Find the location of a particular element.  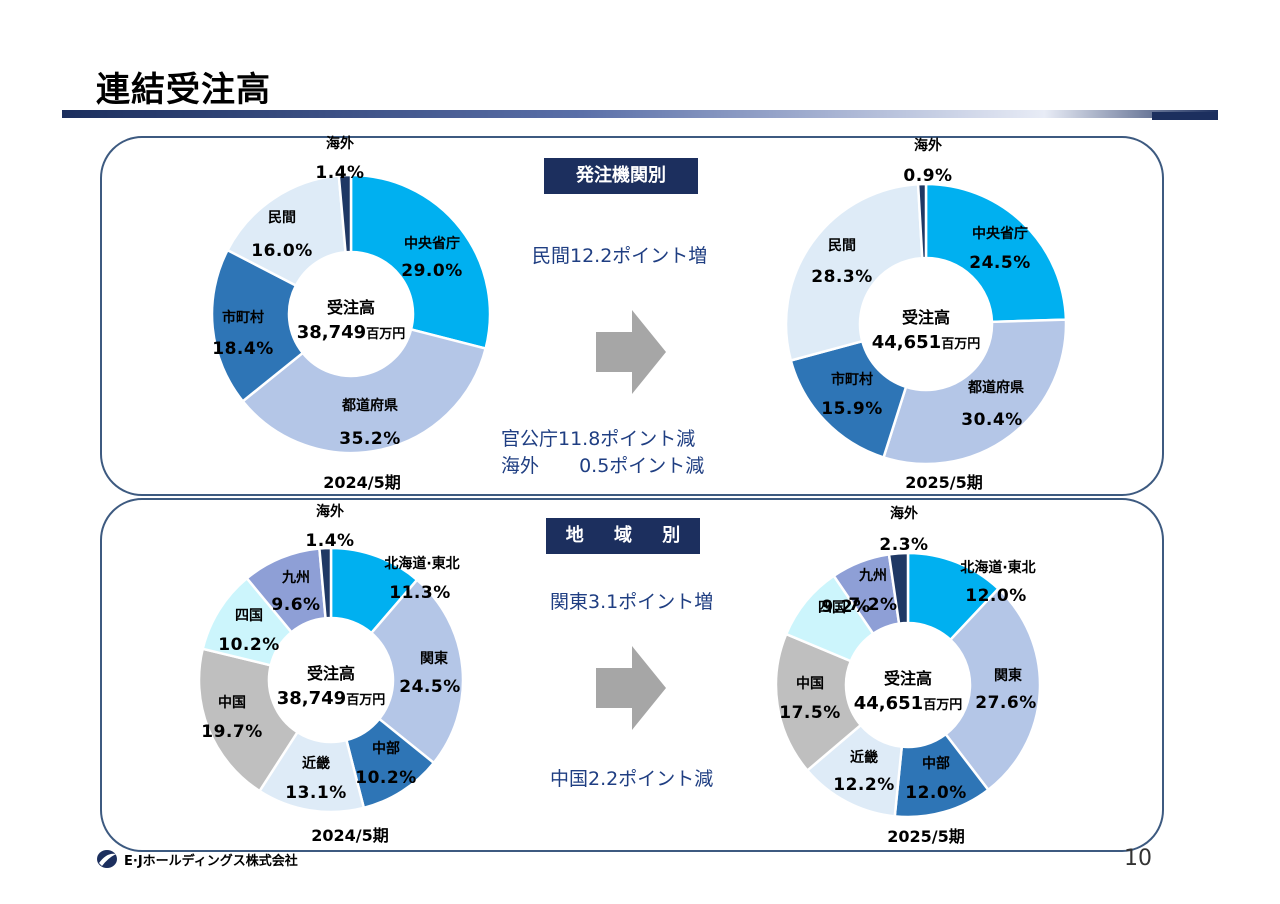

percent-label: 29.0% is located at coordinates (431, 271).